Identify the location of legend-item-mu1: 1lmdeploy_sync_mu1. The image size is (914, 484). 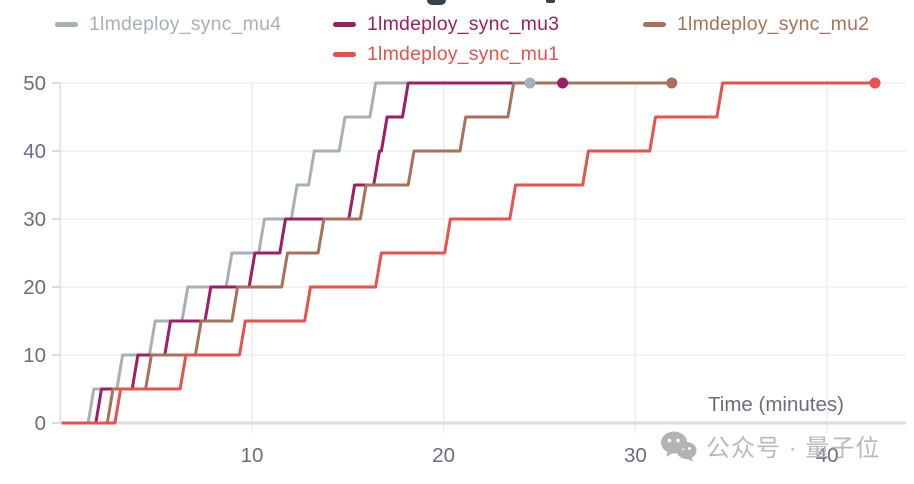
(446, 54).